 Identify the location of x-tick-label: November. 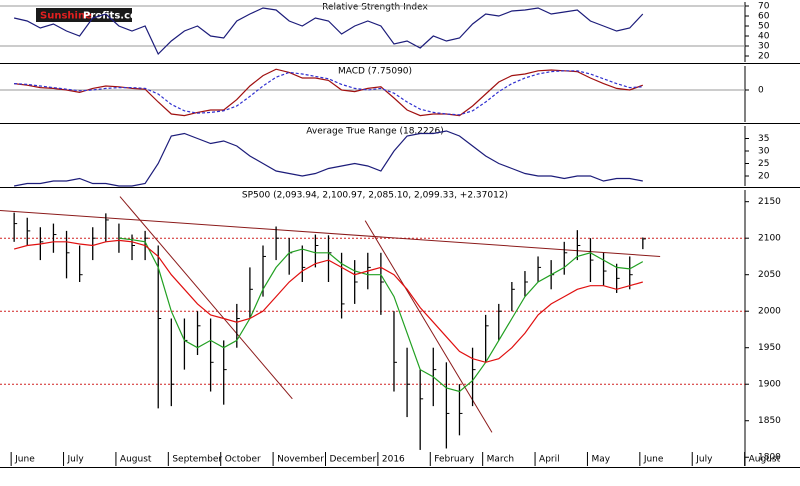
(300, 460).